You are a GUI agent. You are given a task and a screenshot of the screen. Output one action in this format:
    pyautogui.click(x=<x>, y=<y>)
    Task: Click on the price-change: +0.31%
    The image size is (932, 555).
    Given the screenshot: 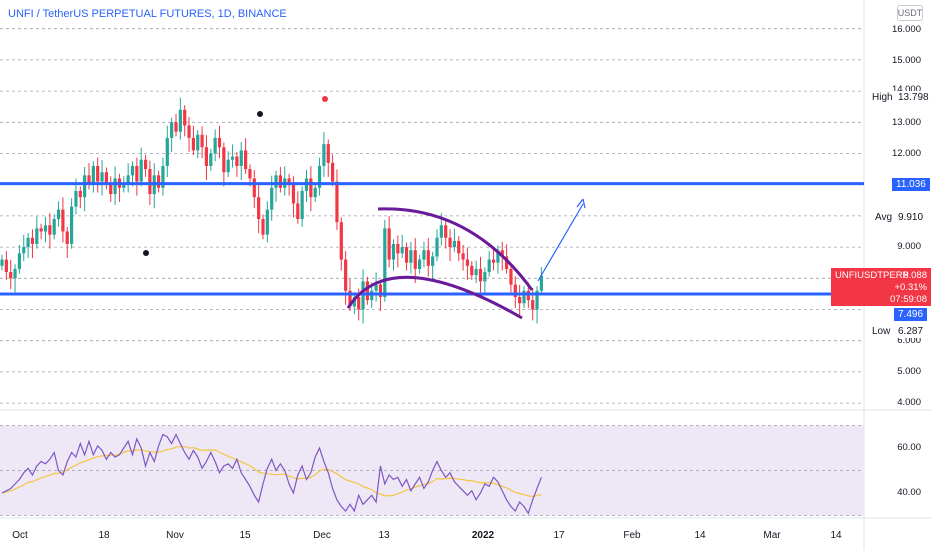 What is the action you would take?
    pyautogui.click(x=911, y=287)
    